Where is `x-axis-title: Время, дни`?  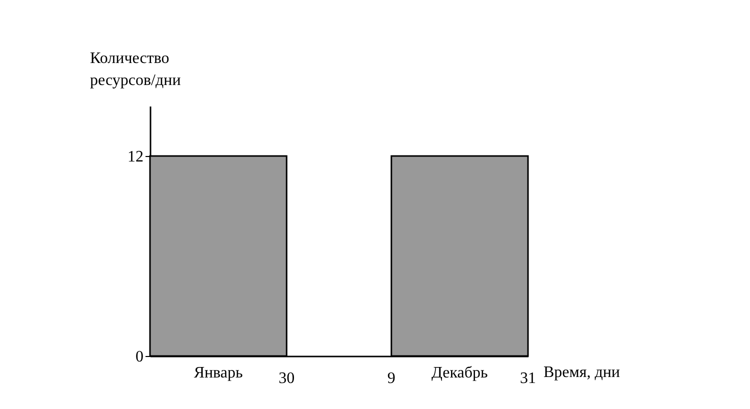
x-axis-title: Время, дни is located at coordinates (581, 372).